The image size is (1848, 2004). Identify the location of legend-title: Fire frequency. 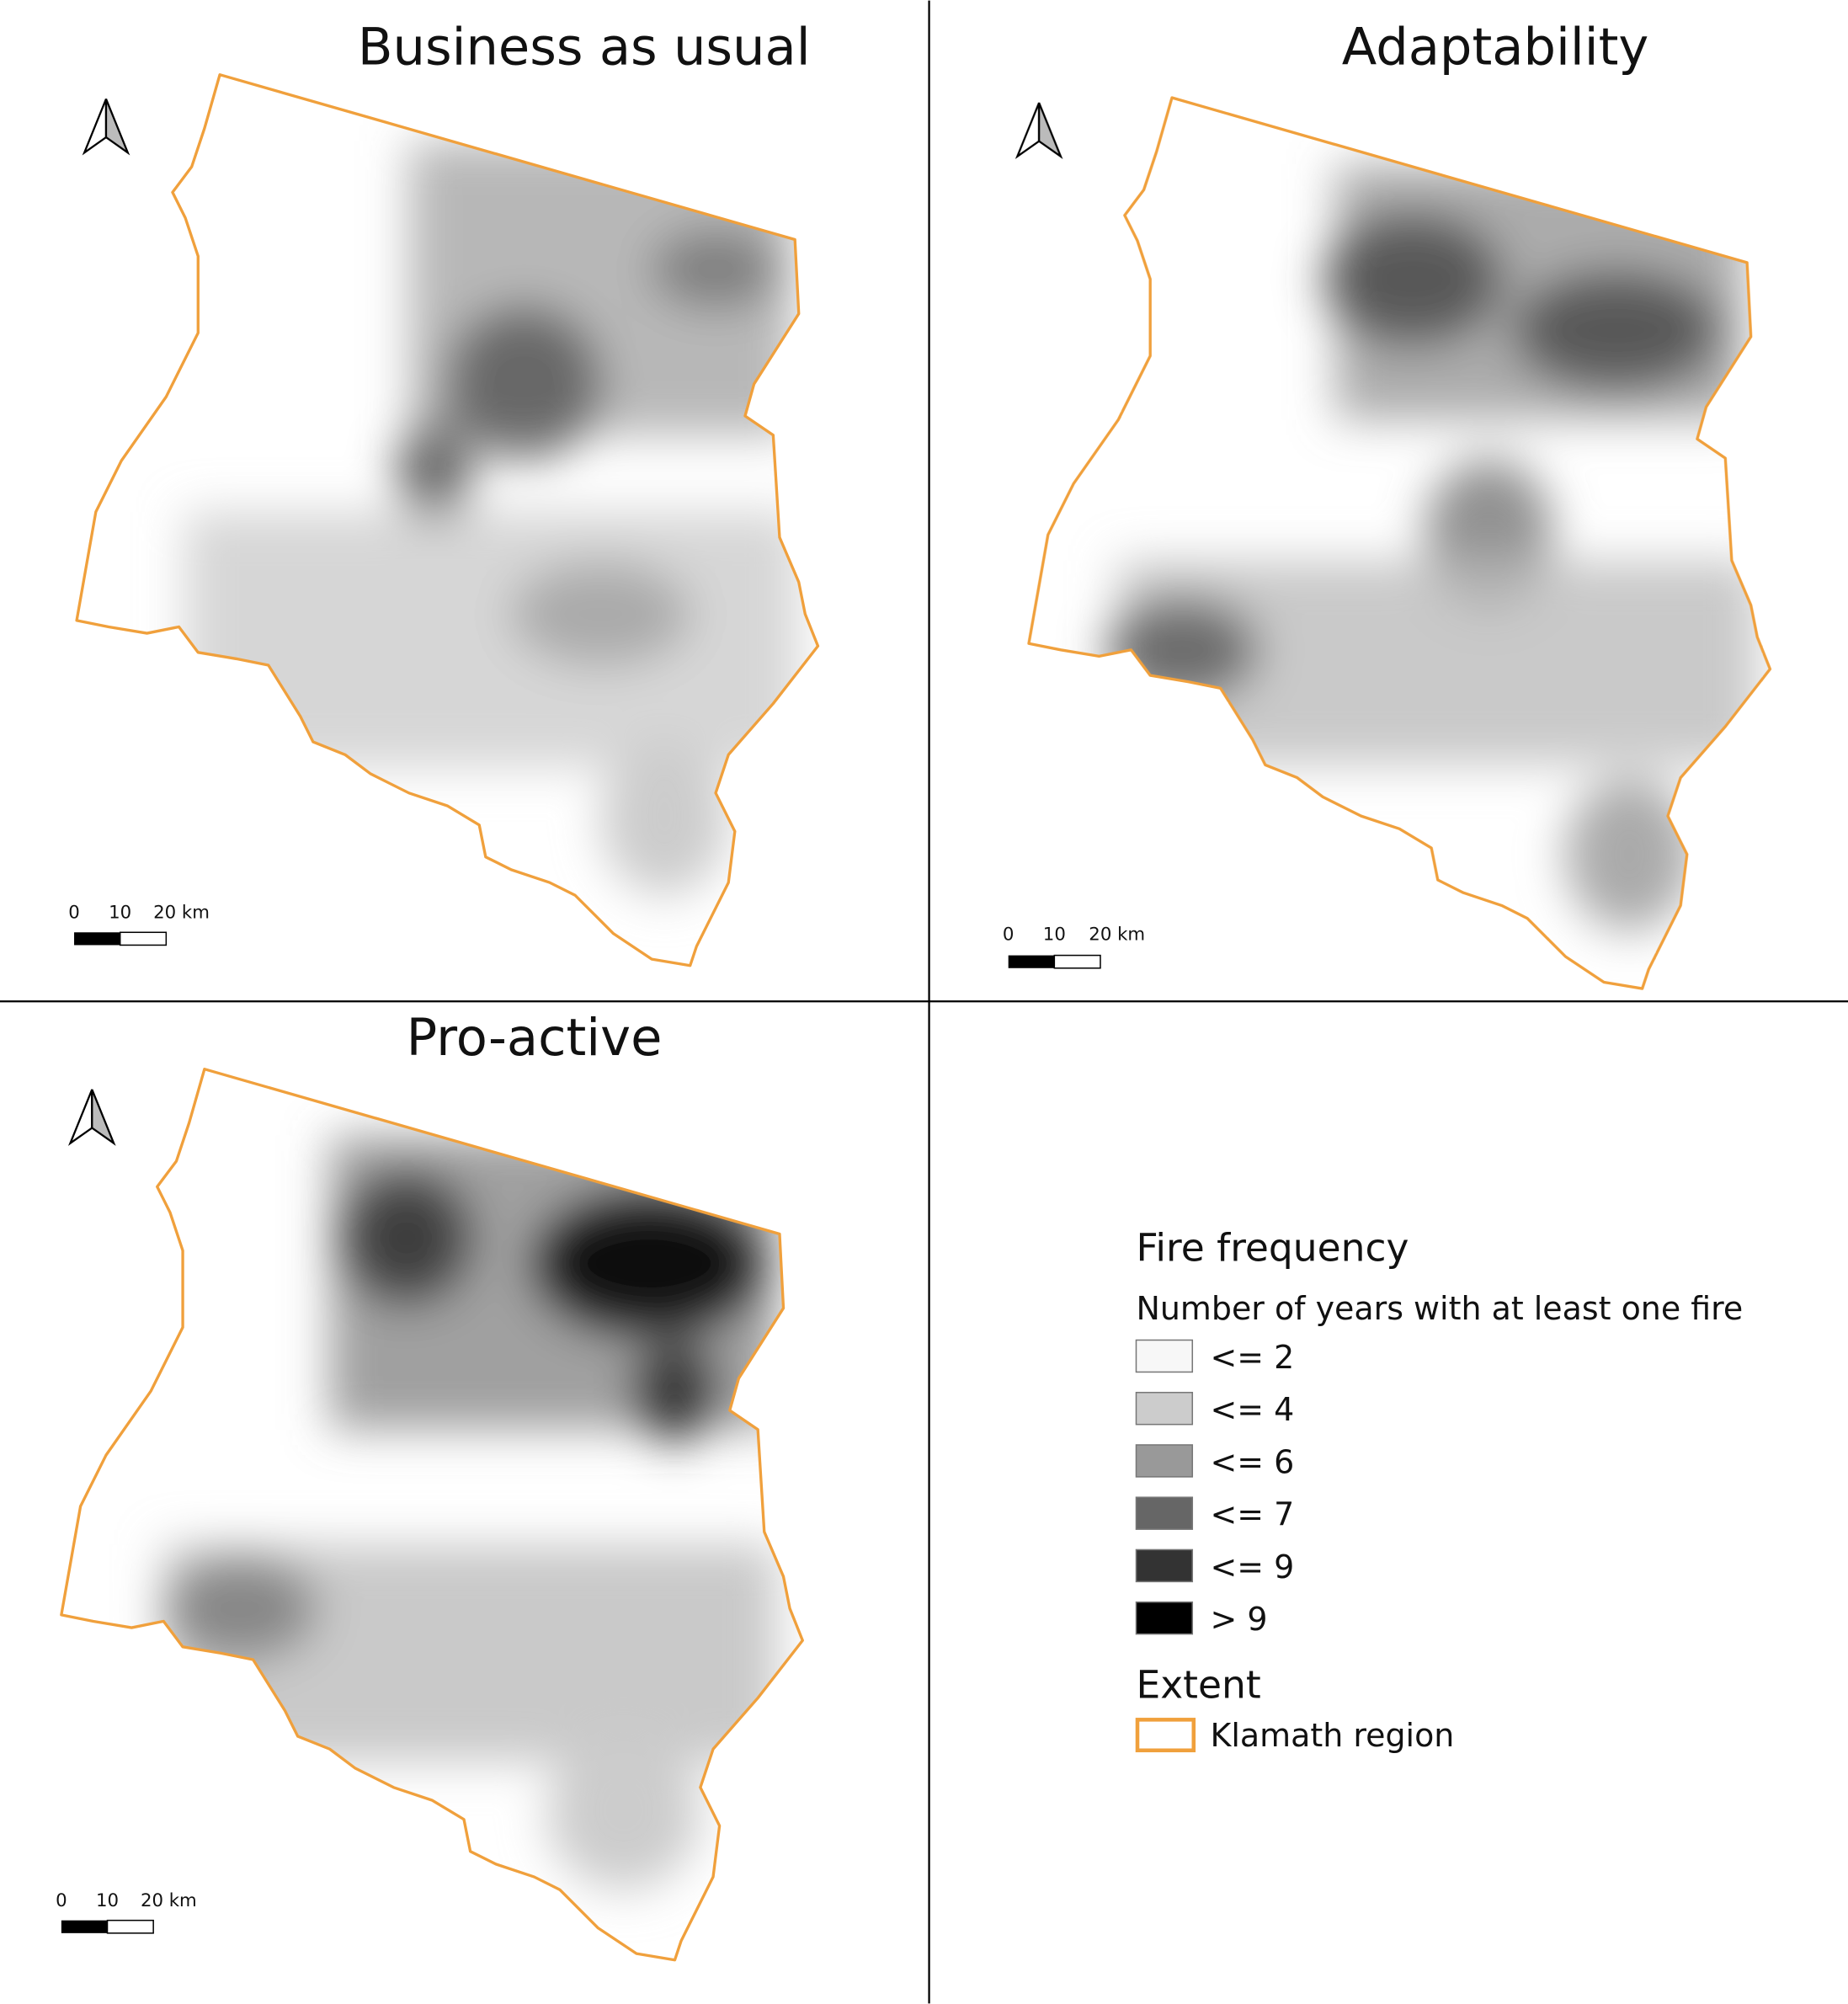
(1272, 1247).